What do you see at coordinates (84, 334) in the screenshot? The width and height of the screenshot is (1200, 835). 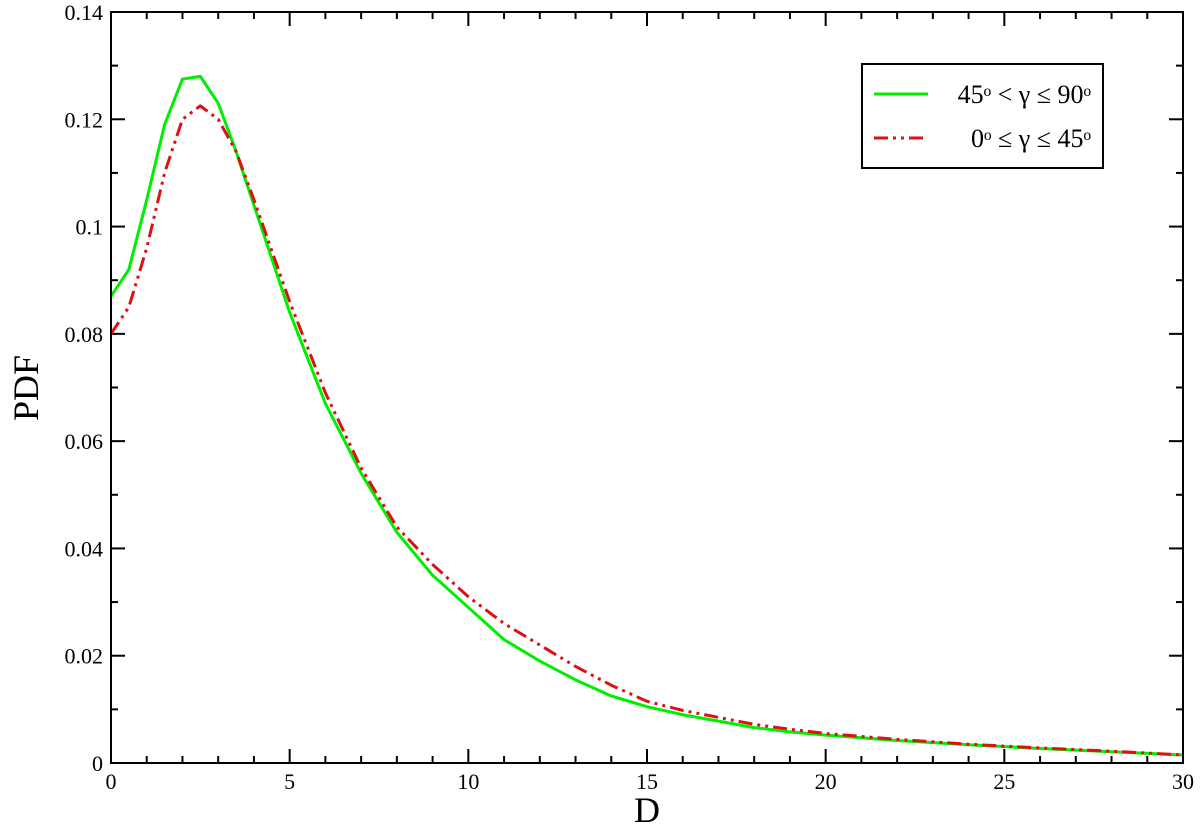 I see `y-tick-label: 0.08` at bounding box center [84, 334].